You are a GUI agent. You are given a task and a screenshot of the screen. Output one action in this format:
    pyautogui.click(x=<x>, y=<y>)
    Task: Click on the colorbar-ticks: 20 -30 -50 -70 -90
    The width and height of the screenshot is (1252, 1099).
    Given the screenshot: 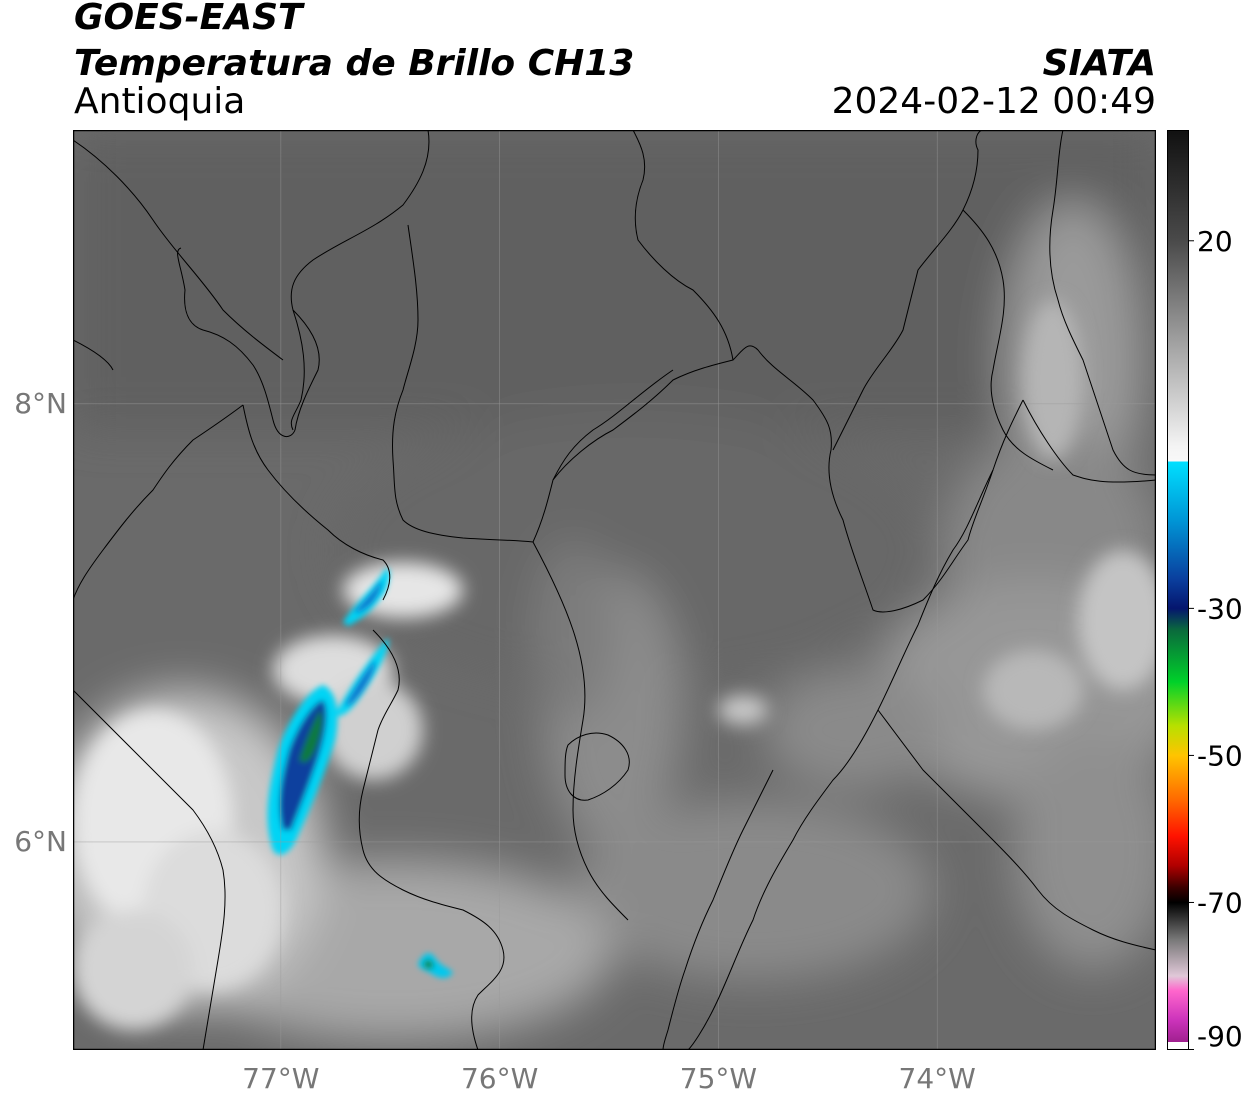 What is the action you would take?
    pyautogui.click(x=1215, y=637)
    